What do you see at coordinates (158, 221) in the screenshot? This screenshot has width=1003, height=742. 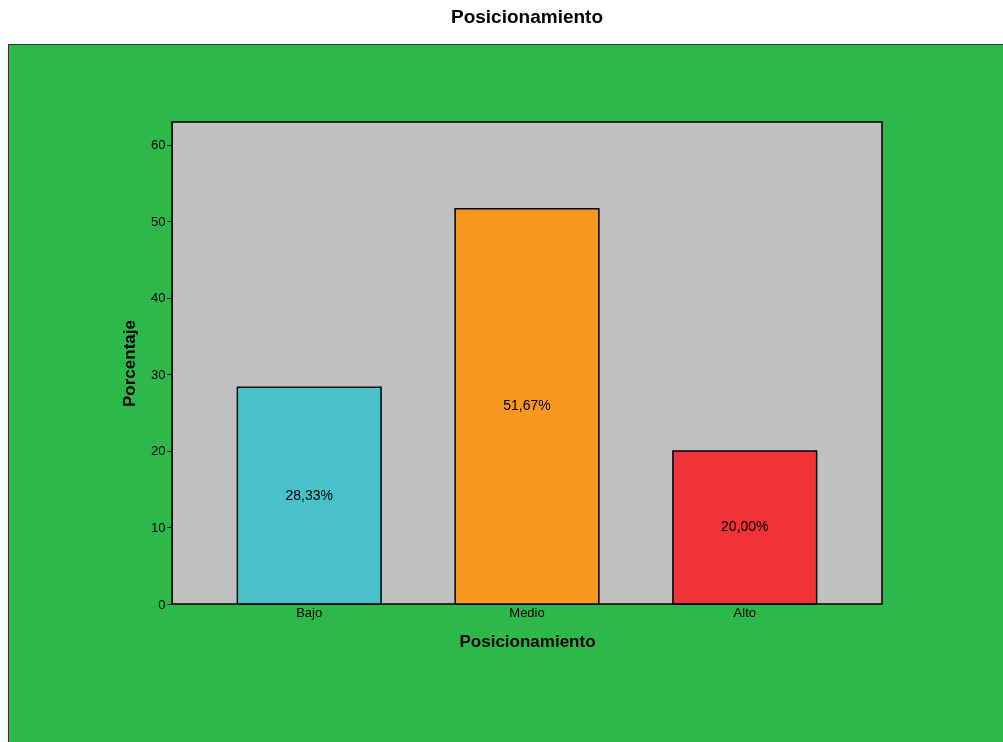 I see `y-tick-label: 50` at bounding box center [158, 221].